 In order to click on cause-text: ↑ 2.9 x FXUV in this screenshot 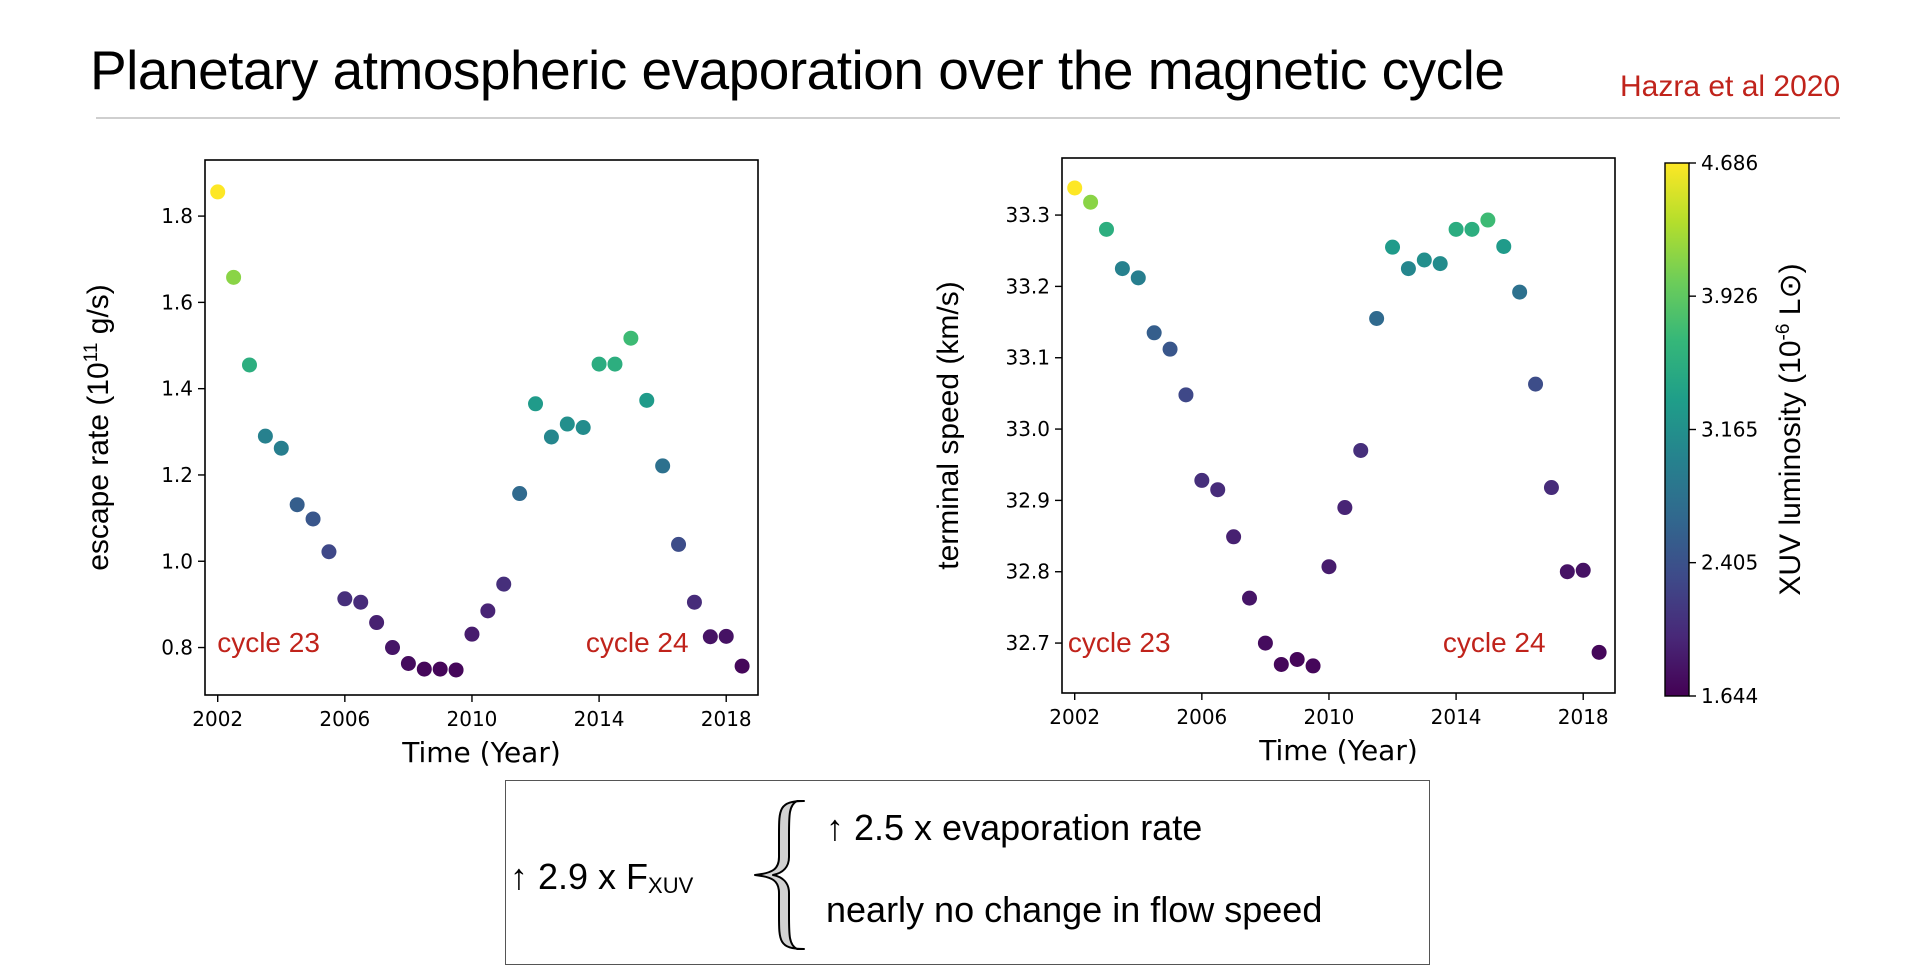, I will do `click(601, 877)`.